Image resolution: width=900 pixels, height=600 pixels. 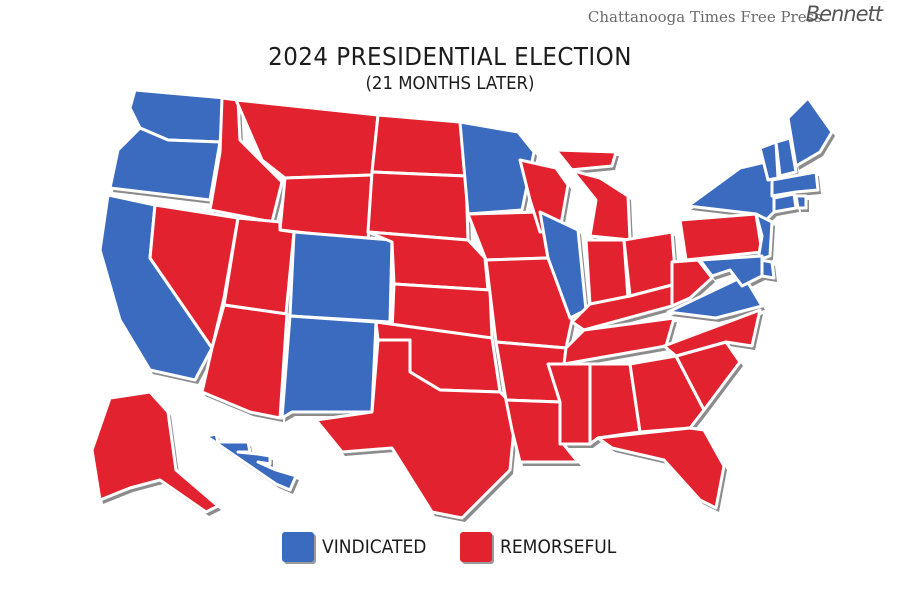 I want to click on state-fl, so click(x=661, y=468).